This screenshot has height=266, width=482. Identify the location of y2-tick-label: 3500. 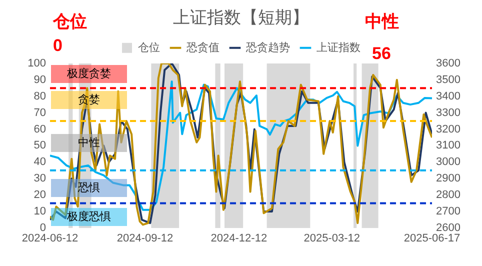
(448, 80).